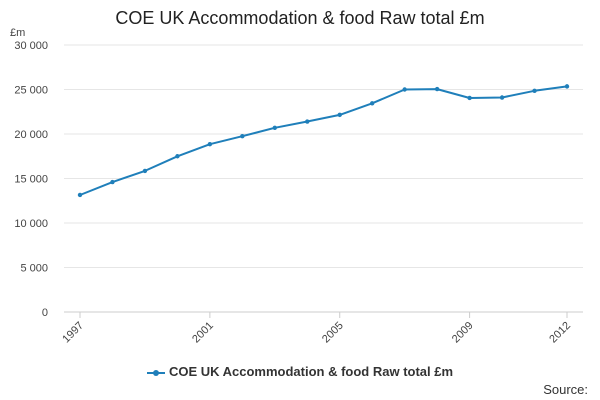 The height and width of the screenshot is (400, 600). What do you see at coordinates (45, 313) in the screenshot?
I see `y-tick-label: 0` at bounding box center [45, 313].